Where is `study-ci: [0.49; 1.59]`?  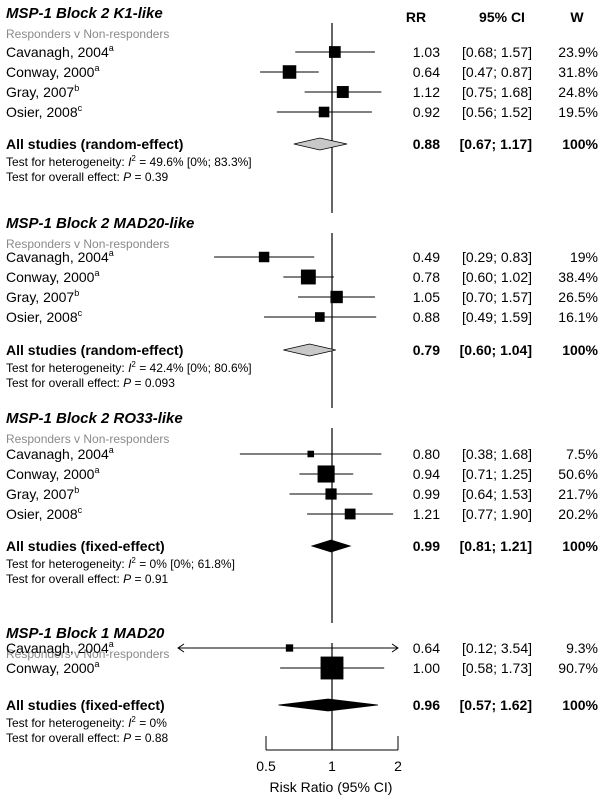 study-ci: [0.49; 1.59] is located at coordinates (497, 317).